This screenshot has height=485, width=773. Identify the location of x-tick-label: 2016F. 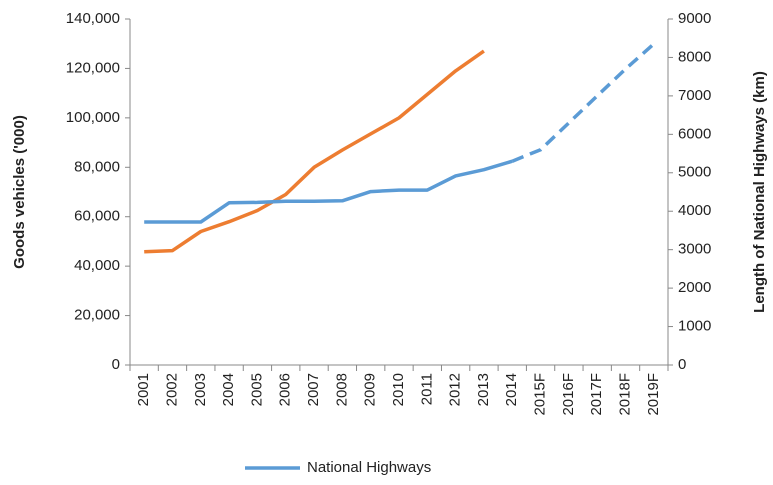
(568, 394).